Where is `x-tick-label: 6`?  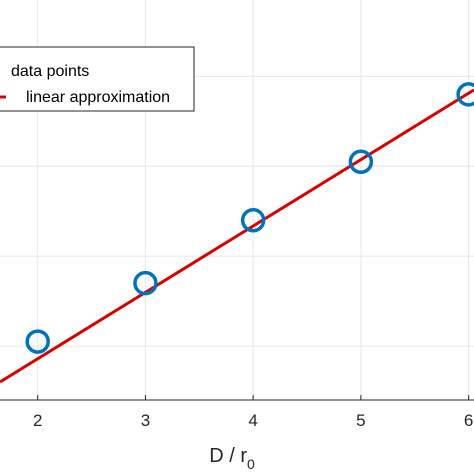
x-tick-label: 6 is located at coordinates (468, 420).